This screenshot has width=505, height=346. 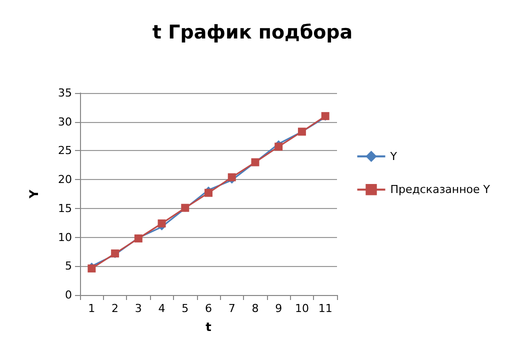 I want to click on legend-label: Предсказанное Y, so click(x=440, y=189).